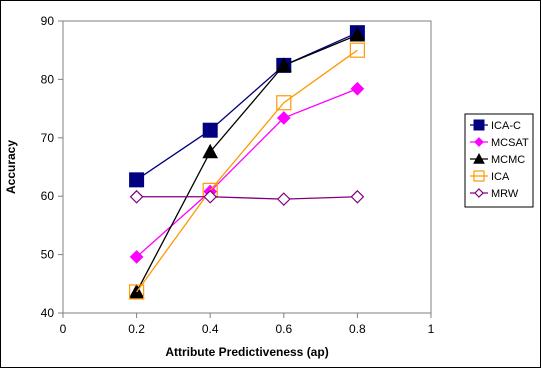 This screenshot has height=368, width=541. What do you see at coordinates (500, 177) in the screenshot?
I see `legend-label-ica: ICA` at bounding box center [500, 177].